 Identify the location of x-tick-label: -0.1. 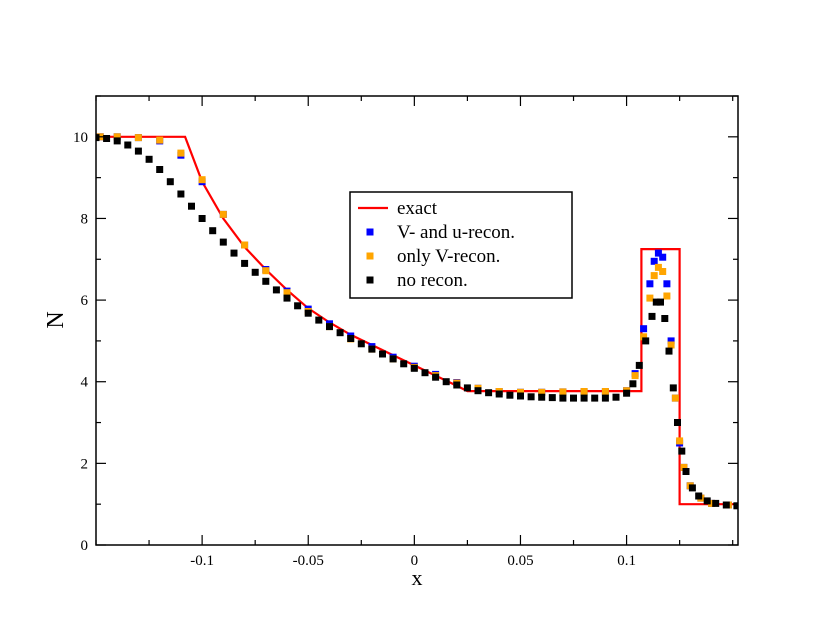
(202, 561).